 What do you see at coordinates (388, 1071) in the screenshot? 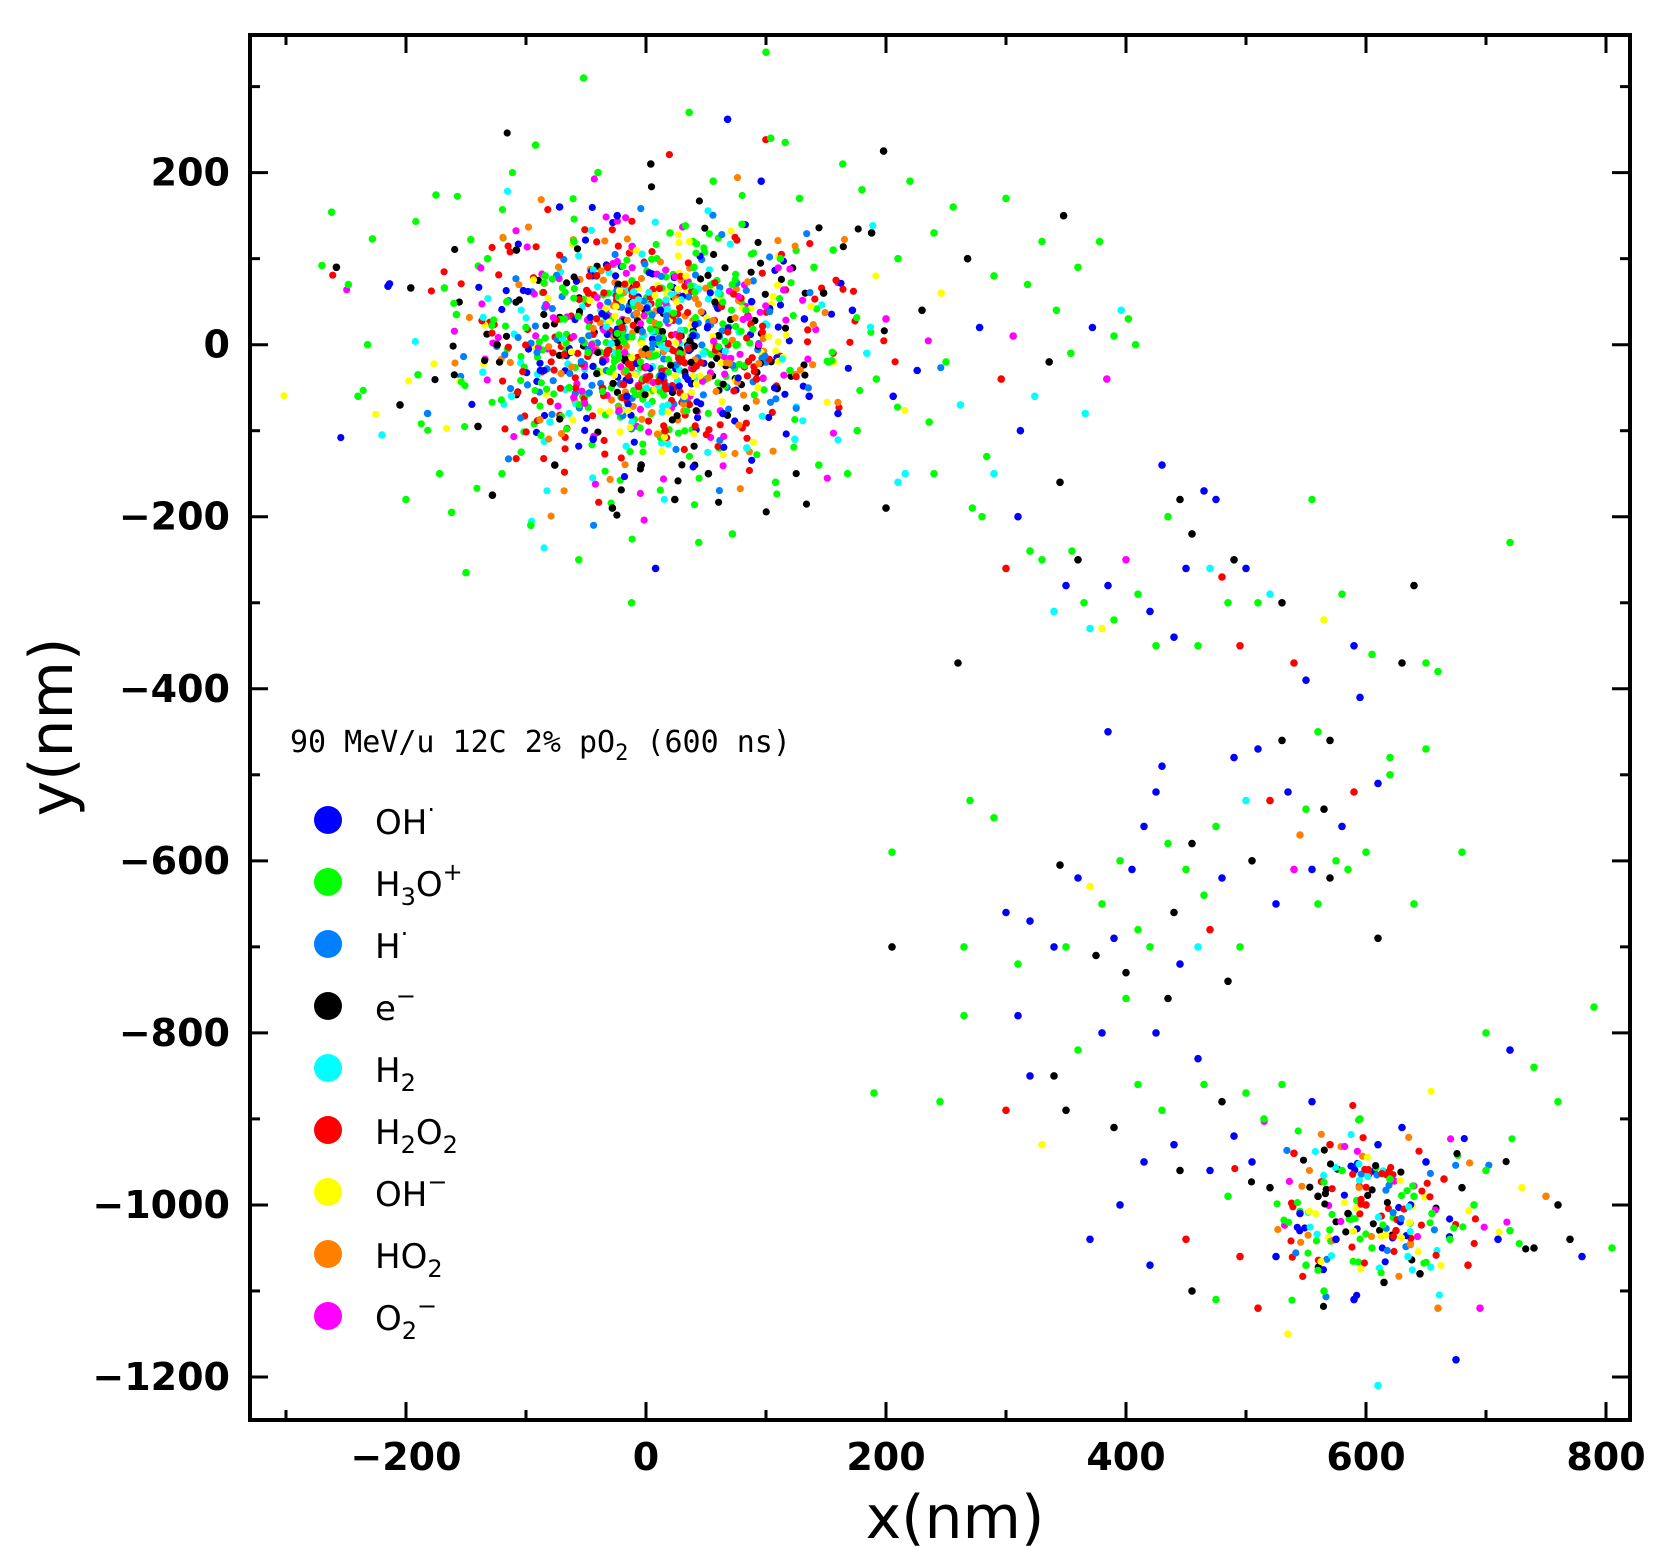
I see `legend-label-part: H` at bounding box center [388, 1071].